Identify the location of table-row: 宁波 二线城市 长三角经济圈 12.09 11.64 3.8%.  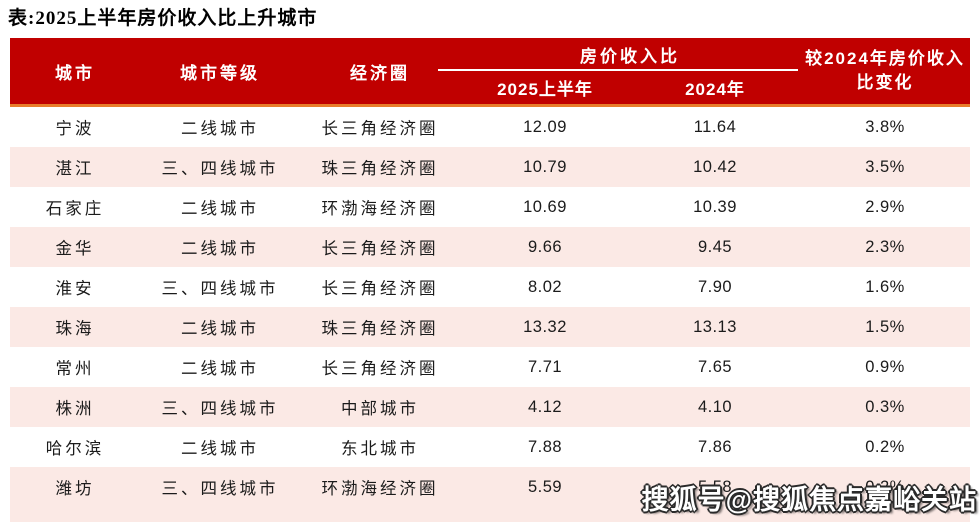
(490, 127).